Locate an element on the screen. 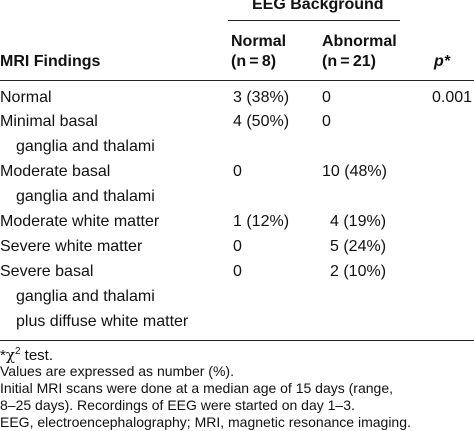 The width and height of the screenshot is (474, 431). chi-symbol: χ is located at coordinates (10, 355).